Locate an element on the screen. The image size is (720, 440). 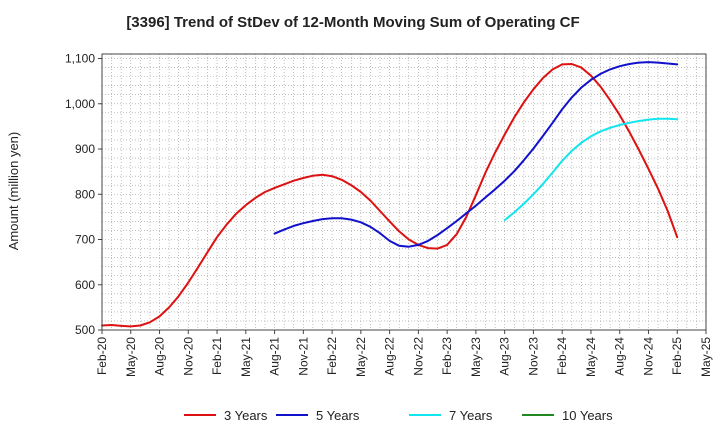
x-tick-label: Nov-24 is located at coordinates (648, 356).